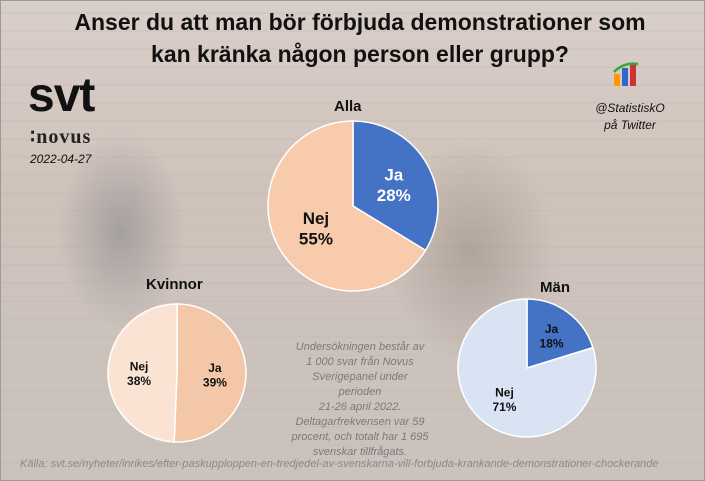  Describe the element at coordinates (360, 452) in the screenshot. I see `note-line: svenskar tillfrågats.` at that location.